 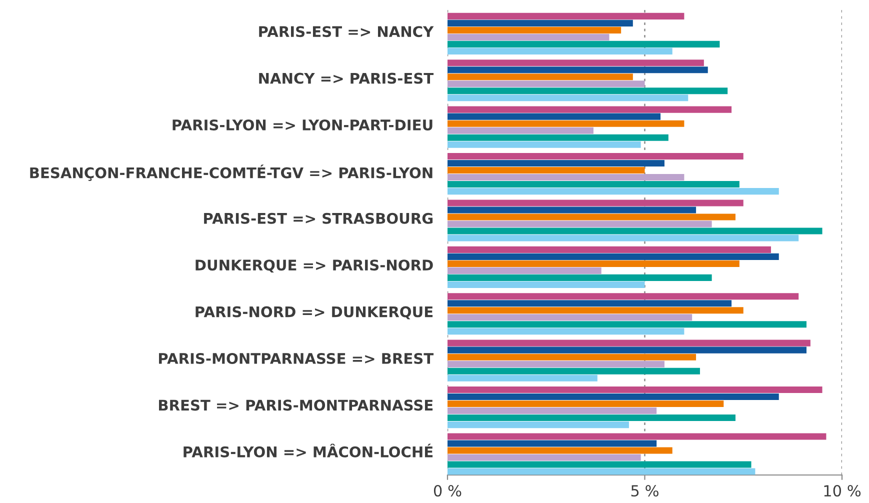 I want to click on y-tick-label: PARIS-LYON => MÂCON-LOCHÉ, so click(x=308, y=451).